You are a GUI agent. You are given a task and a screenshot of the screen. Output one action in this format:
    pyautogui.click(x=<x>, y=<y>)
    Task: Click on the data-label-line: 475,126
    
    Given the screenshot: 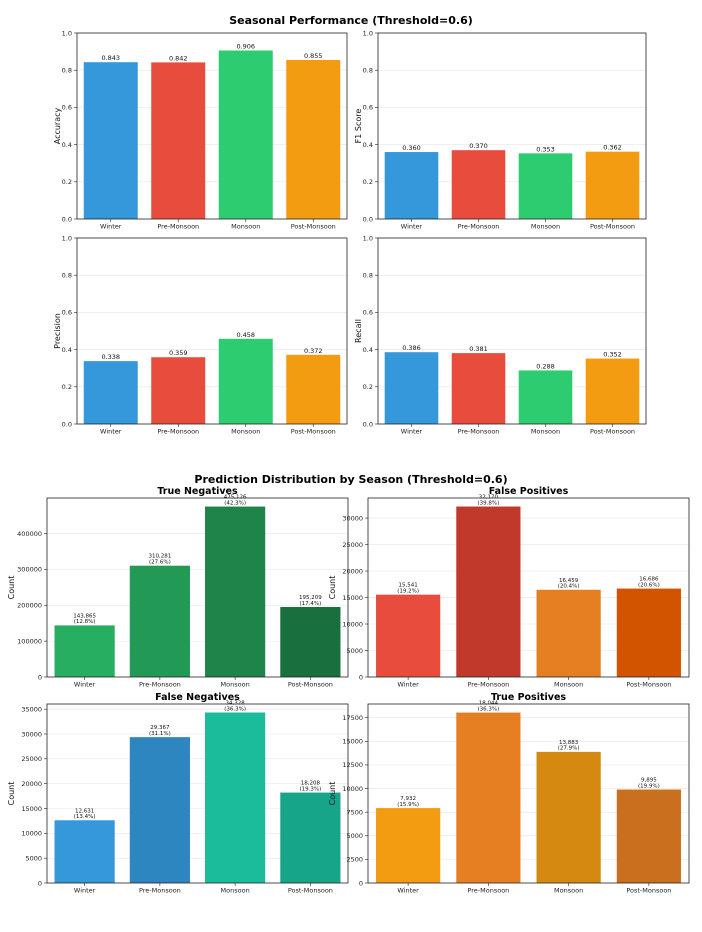 What is the action you would take?
    pyautogui.click(x=235, y=498)
    